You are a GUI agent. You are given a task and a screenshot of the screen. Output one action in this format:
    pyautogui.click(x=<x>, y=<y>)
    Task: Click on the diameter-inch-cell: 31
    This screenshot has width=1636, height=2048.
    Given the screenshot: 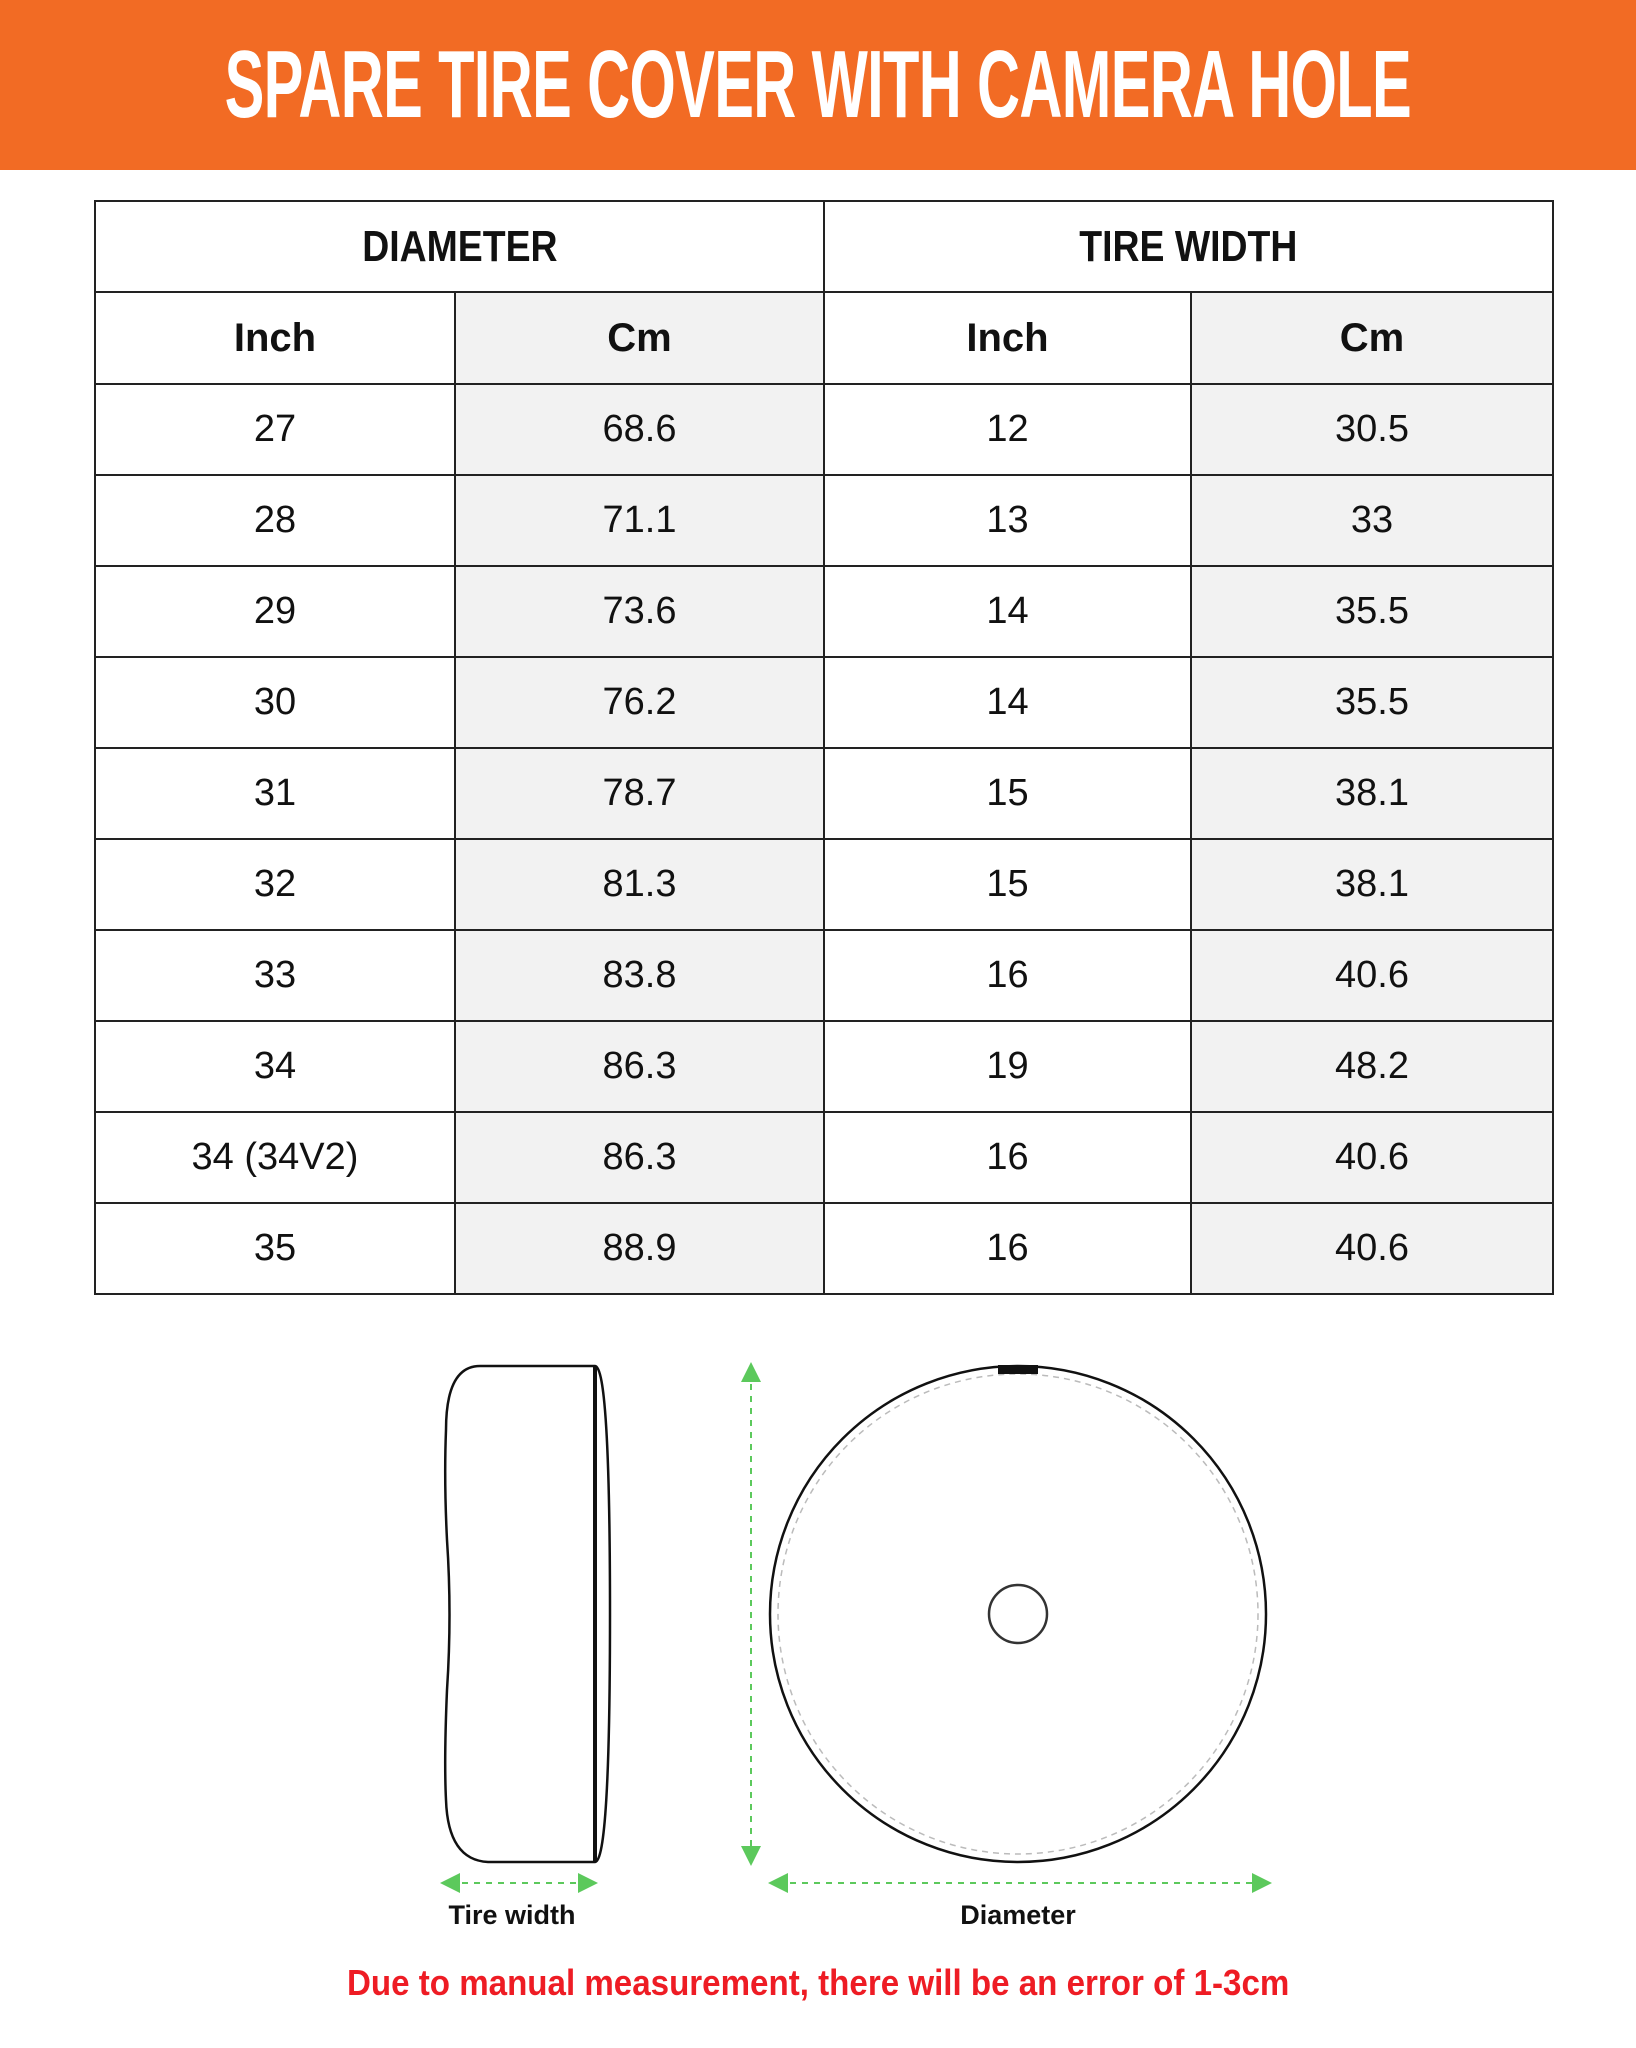 What is the action you would take?
    pyautogui.click(x=275, y=793)
    